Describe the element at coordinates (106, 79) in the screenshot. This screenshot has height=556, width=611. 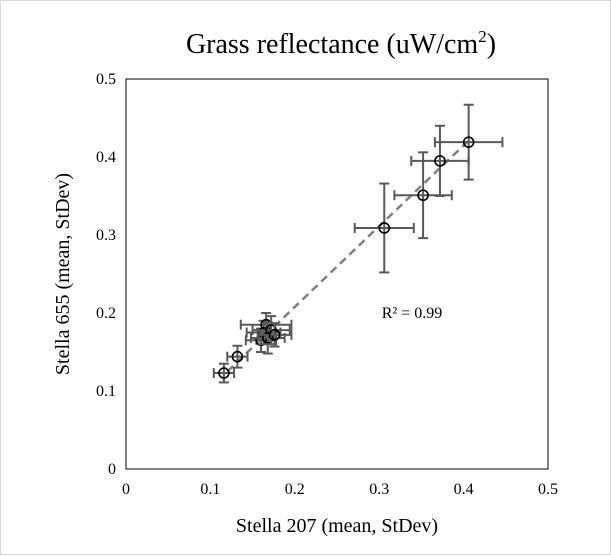
I see `y-tick-label: 0.5` at that location.